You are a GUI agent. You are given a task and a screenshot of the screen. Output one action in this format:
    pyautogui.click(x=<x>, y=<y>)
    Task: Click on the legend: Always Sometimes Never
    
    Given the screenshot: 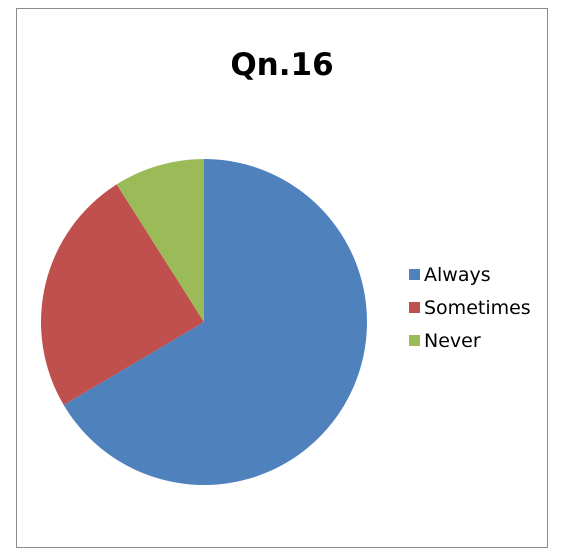 What is the action you would take?
    pyautogui.click(x=479, y=307)
    